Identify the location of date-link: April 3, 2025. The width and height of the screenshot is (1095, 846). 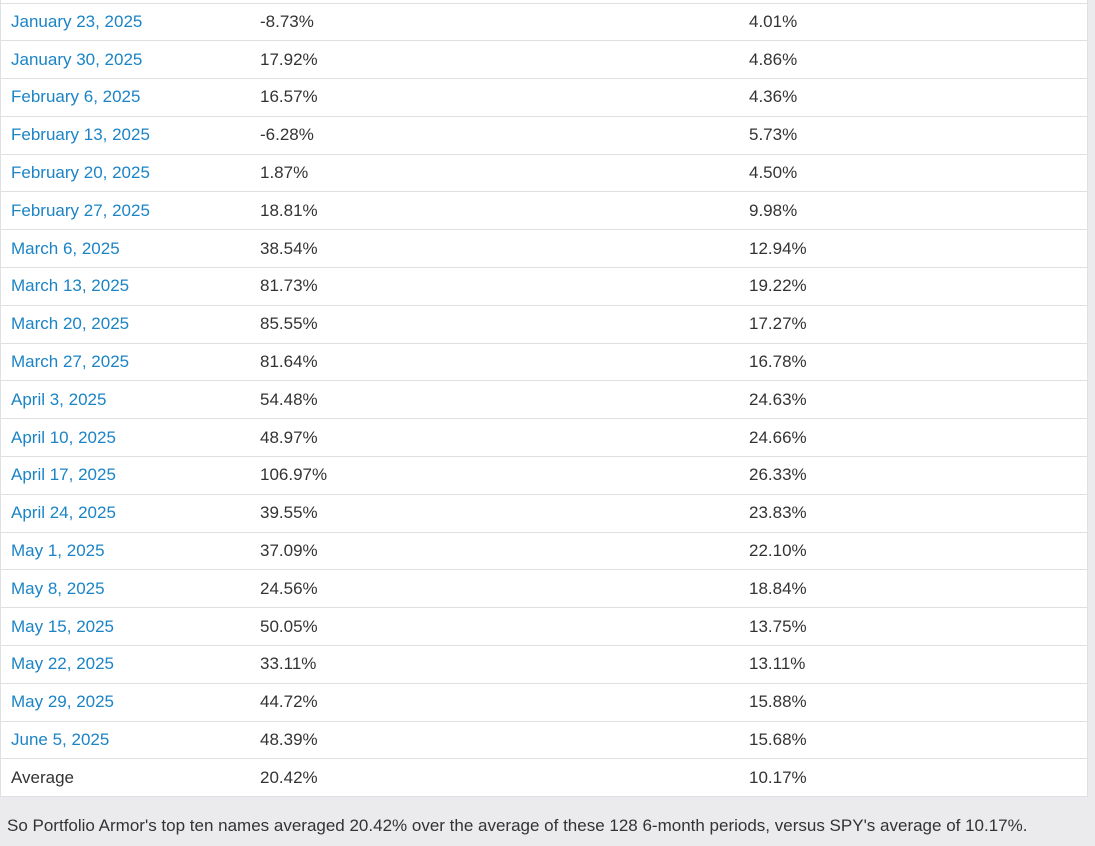
(59, 399).